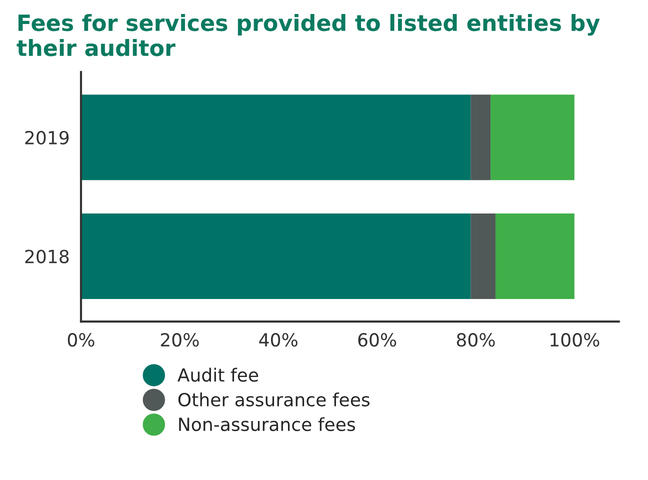 This screenshot has height=480, width=648. What do you see at coordinates (274, 399) in the screenshot?
I see `legend-label: Other assurance fees` at bounding box center [274, 399].